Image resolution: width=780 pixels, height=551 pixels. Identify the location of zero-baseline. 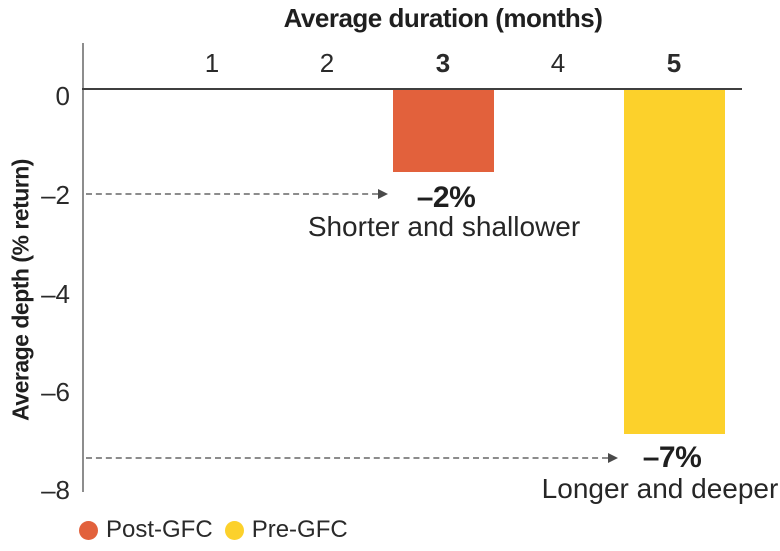
(412, 89).